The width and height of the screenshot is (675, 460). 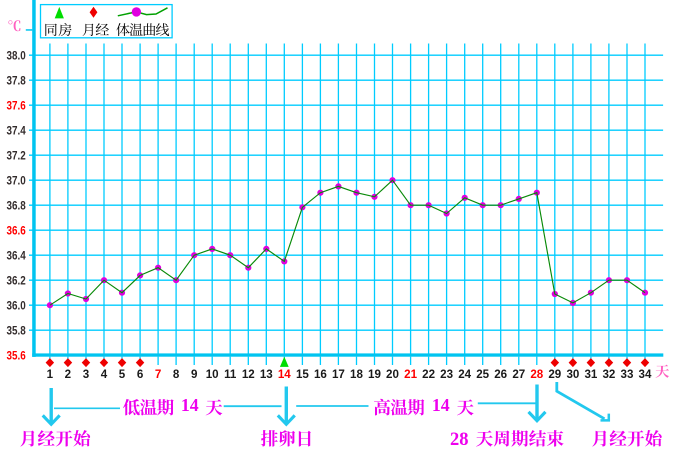 What do you see at coordinates (608, 374) in the screenshot?
I see `svg-text: 32` at bounding box center [608, 374].